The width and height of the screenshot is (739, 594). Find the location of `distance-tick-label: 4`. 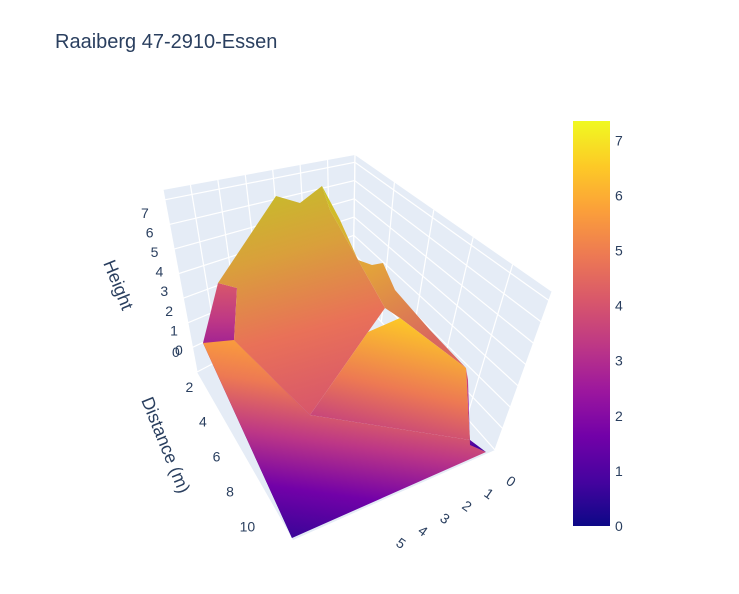

distance-tick-label: 4 is located at coordinates (203, 422).